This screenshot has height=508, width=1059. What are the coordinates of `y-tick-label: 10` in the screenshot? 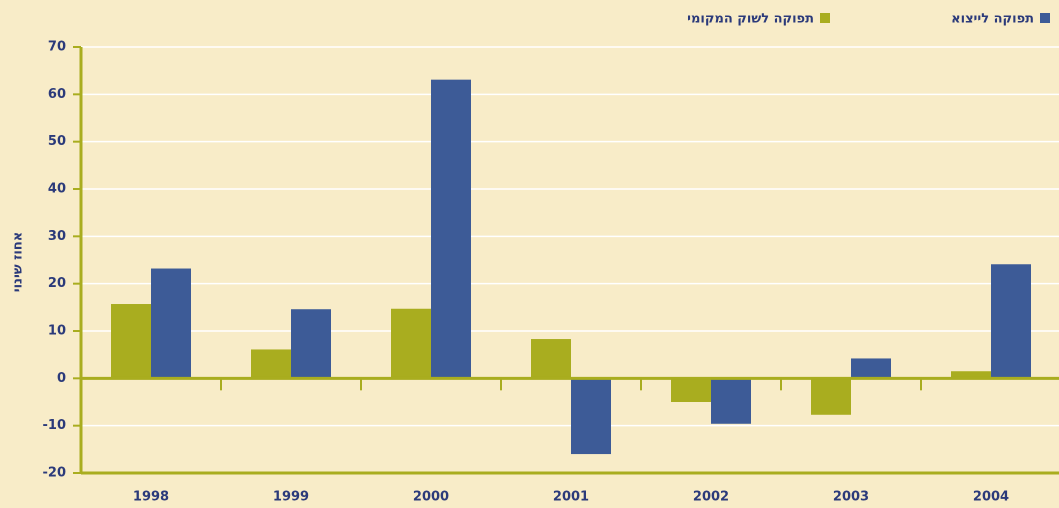 It's located at (57, 331).